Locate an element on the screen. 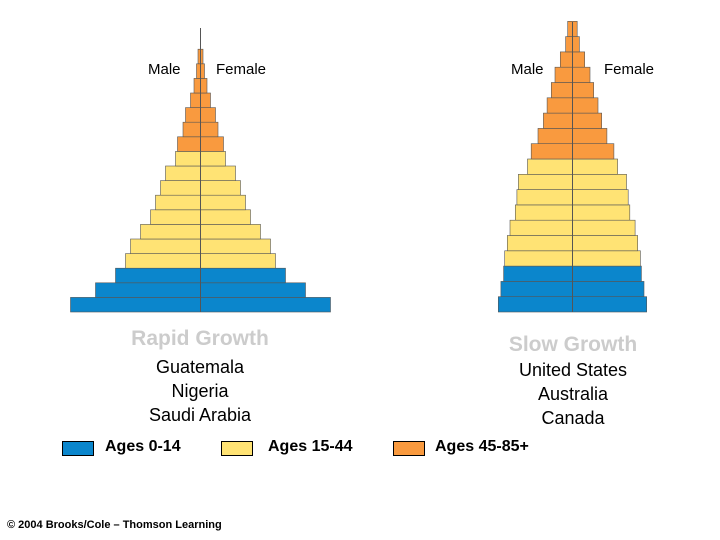  female-label-right: Female is located at coordinates (629, 69).